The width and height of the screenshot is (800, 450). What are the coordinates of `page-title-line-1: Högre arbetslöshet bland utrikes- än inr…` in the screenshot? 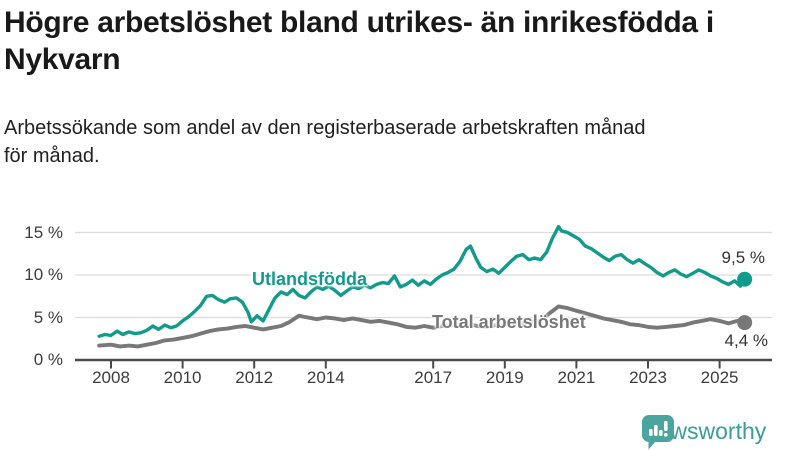 It's located at (359, 22).